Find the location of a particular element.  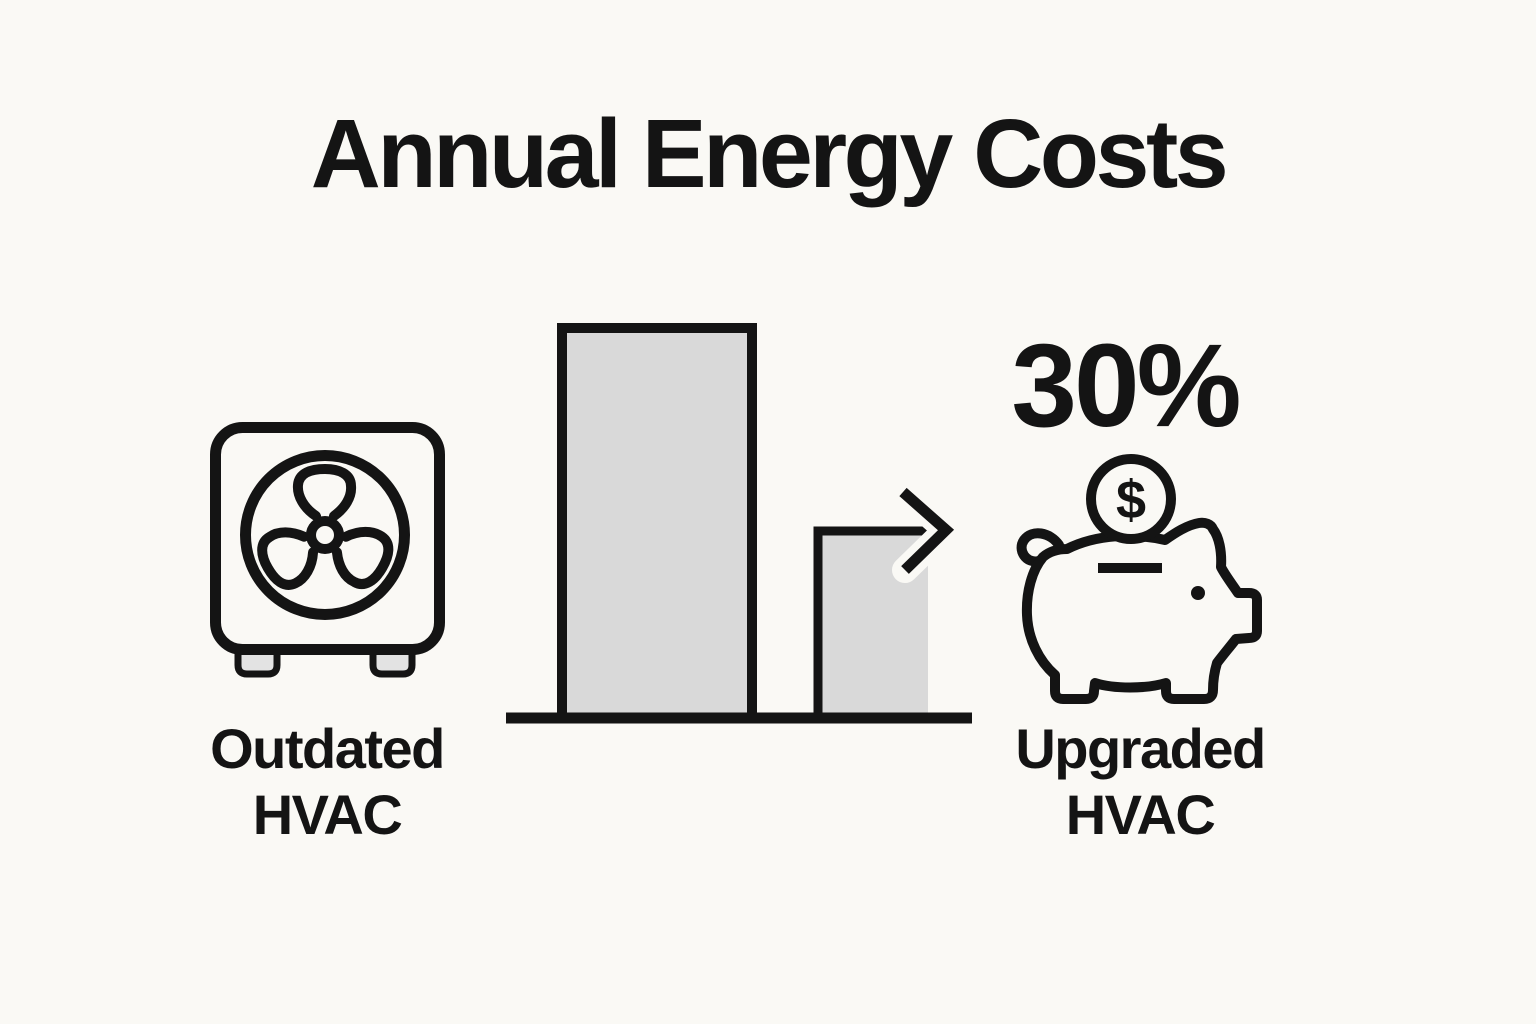

label-line-1: Outdated is located at coordinates (327, 748).